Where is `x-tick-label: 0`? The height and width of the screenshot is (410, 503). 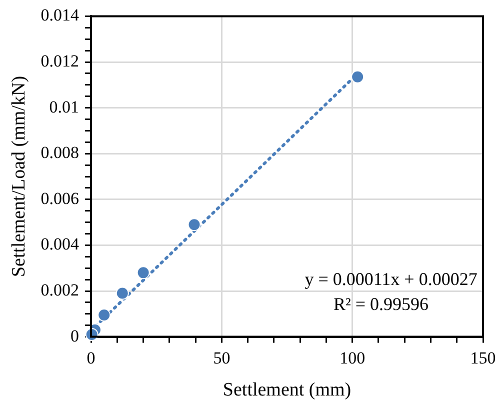 x-tick-label: 0 is located at coordinates (91, 358).